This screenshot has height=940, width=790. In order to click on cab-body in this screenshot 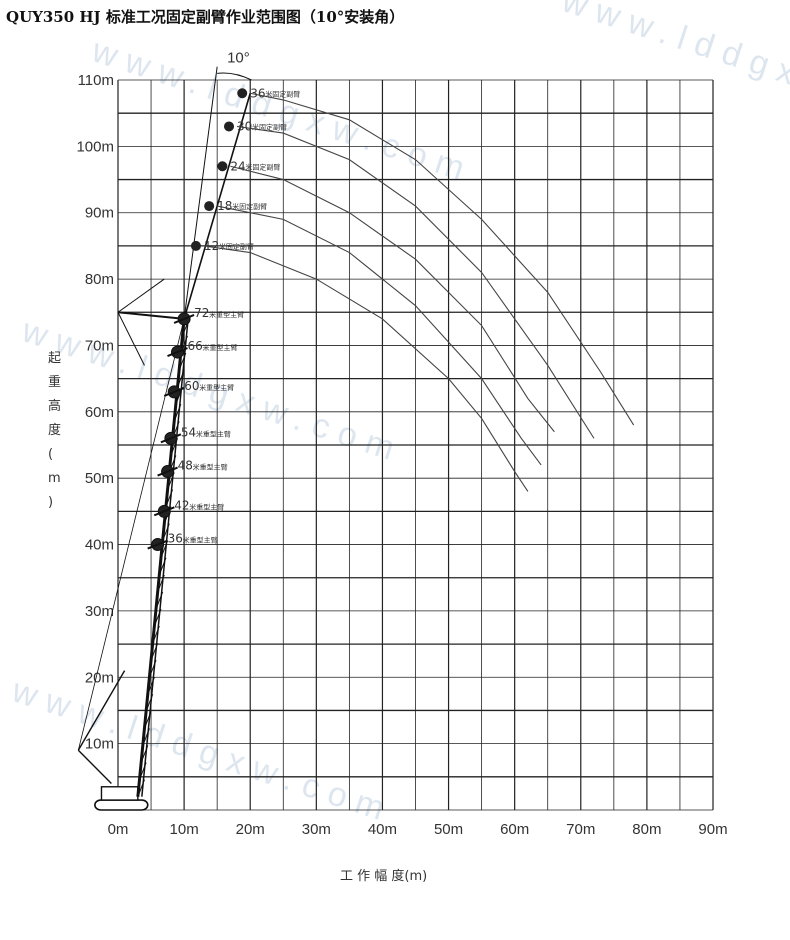, I will do `click(119, 793)`.